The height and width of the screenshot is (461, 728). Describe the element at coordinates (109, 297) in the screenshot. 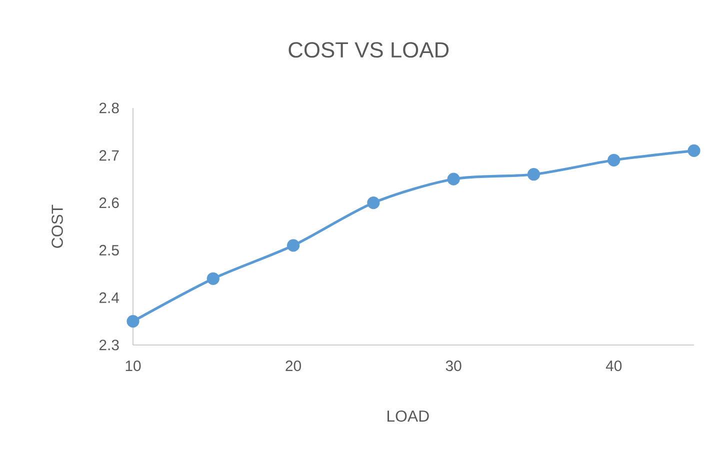

I see `y-tick-label: 2.4` at that location.